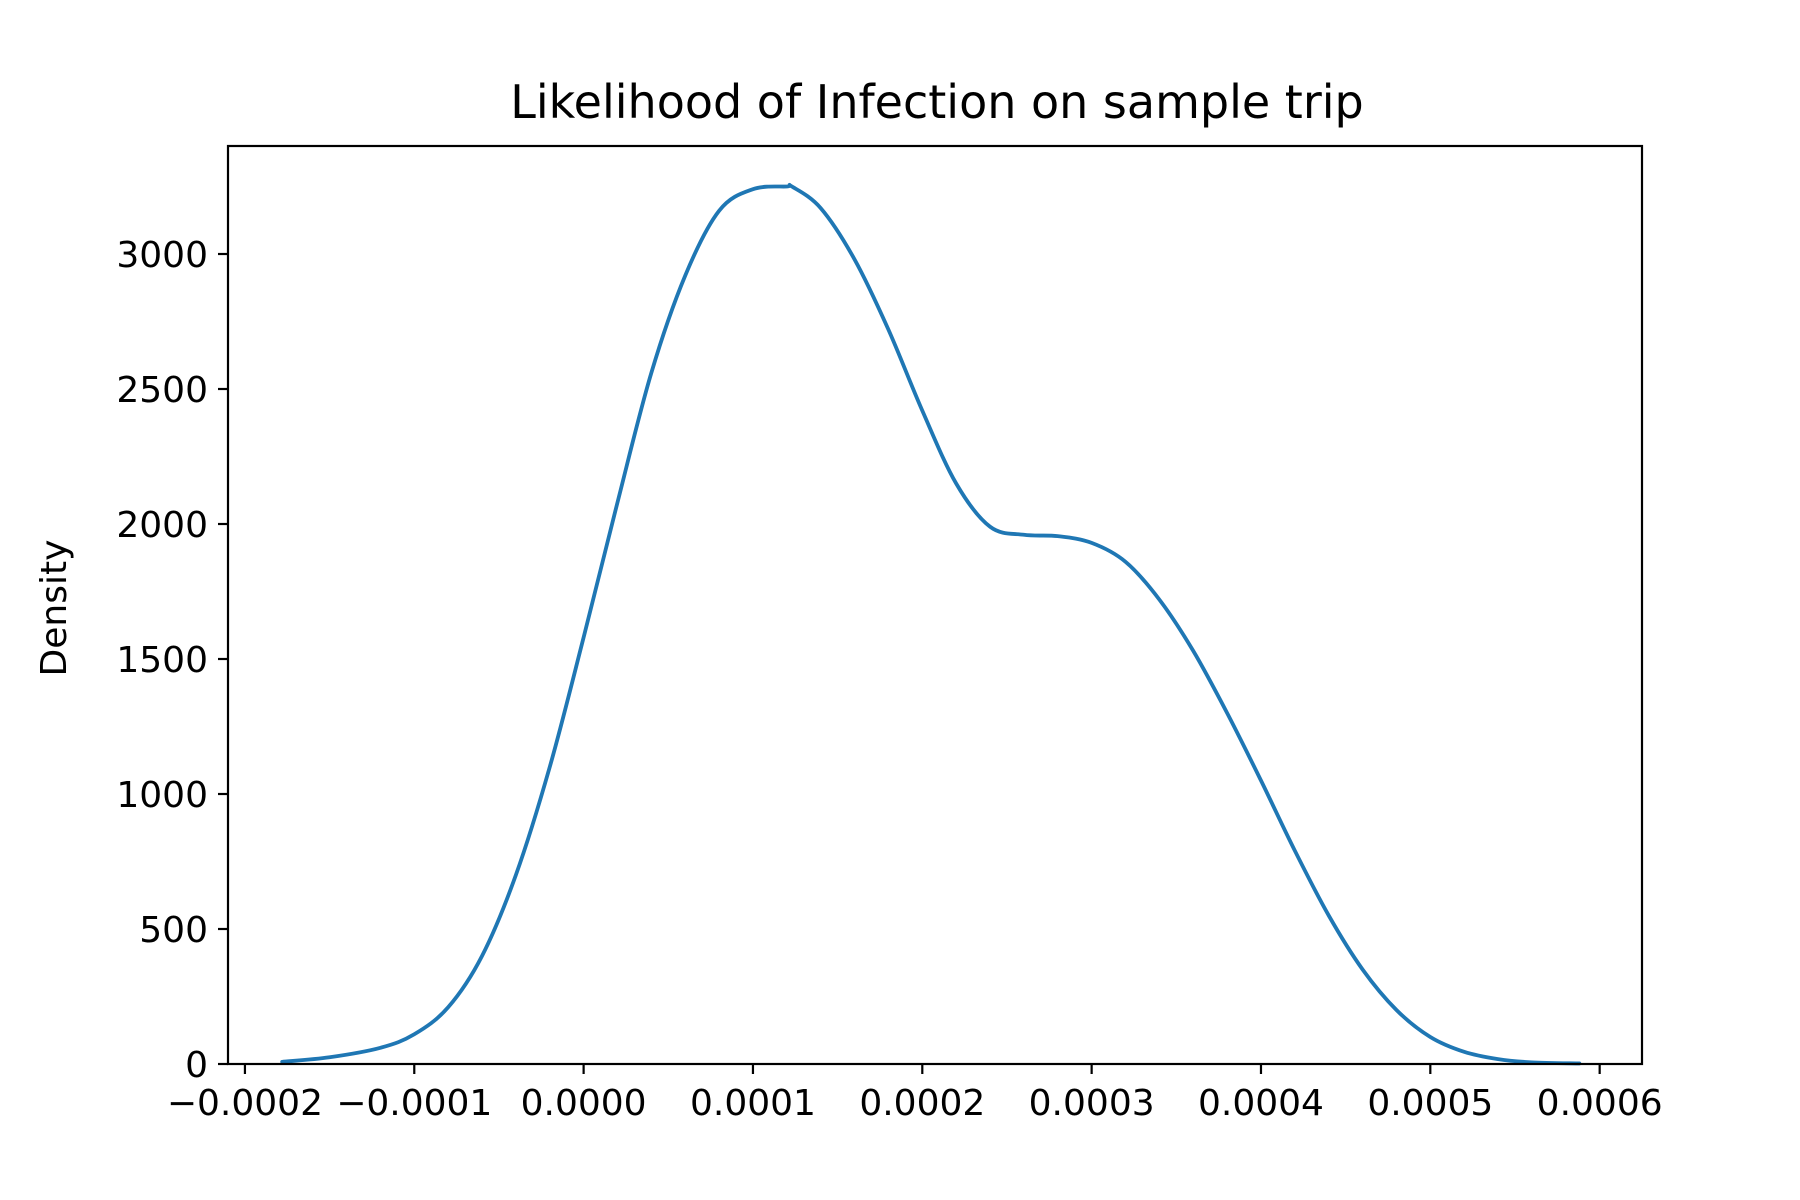 This screenshot has height=1200, width=1800. What do you see at coordinates (162, 525) in the screenshot?
I see `y-tick-label: 2000` at bounding box center [162, 525].